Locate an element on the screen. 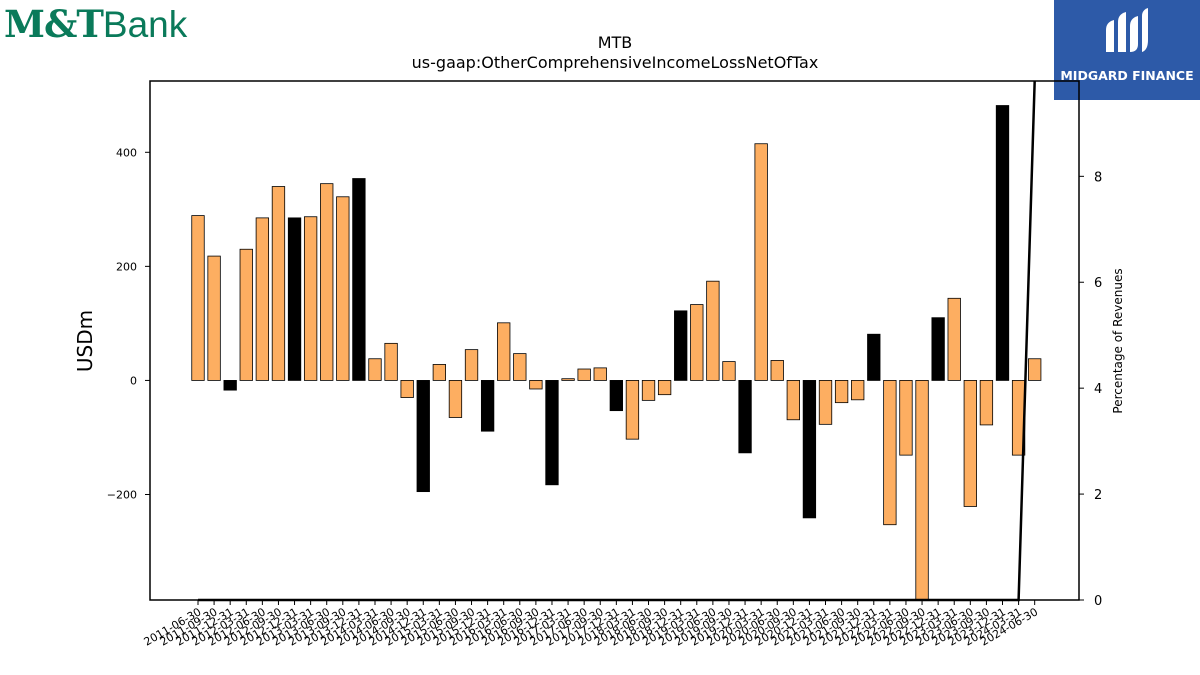  y2-tick-label: 6 is located at coordinates (1098, 283).